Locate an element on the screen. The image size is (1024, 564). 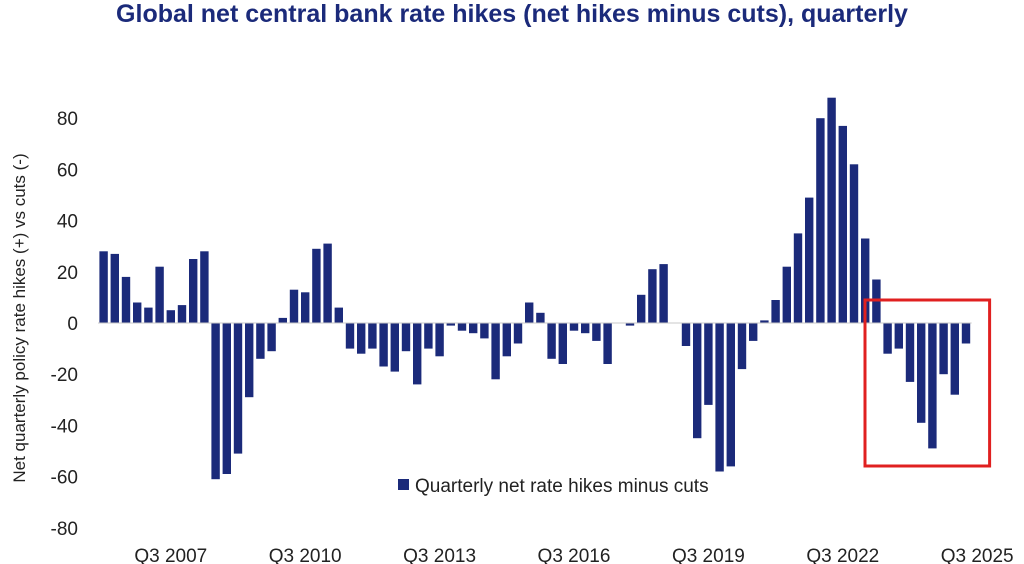
x-tick-label: Q3 2019 is located at coordinates (708, 555).